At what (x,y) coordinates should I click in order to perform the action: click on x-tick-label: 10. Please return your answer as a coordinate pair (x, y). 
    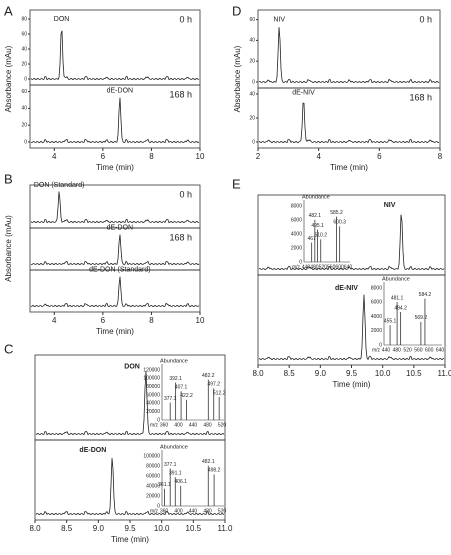
    Looking at the image, I should click on (200, 156).